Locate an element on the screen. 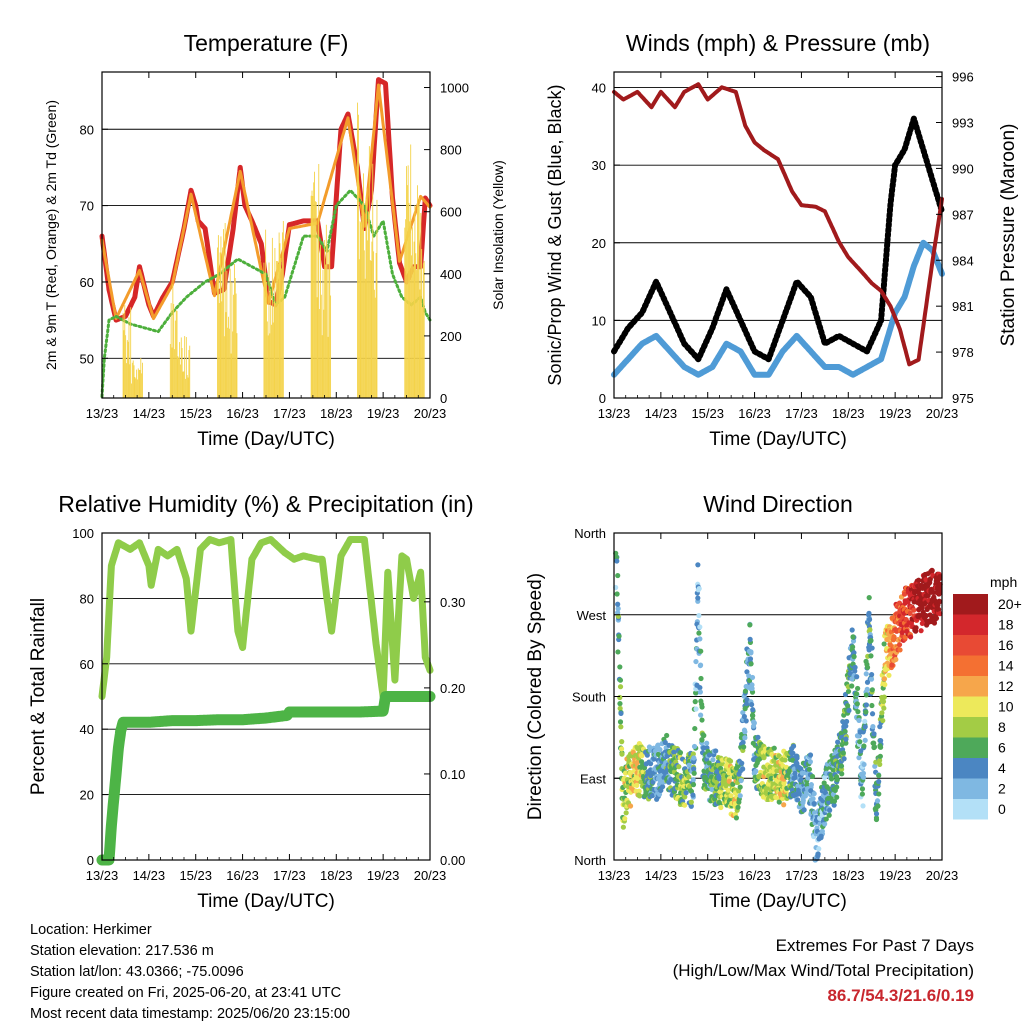 The height and width of the screenshot is (1025, 1024). legend-label: 0 is located at coordinates (1002, 809).